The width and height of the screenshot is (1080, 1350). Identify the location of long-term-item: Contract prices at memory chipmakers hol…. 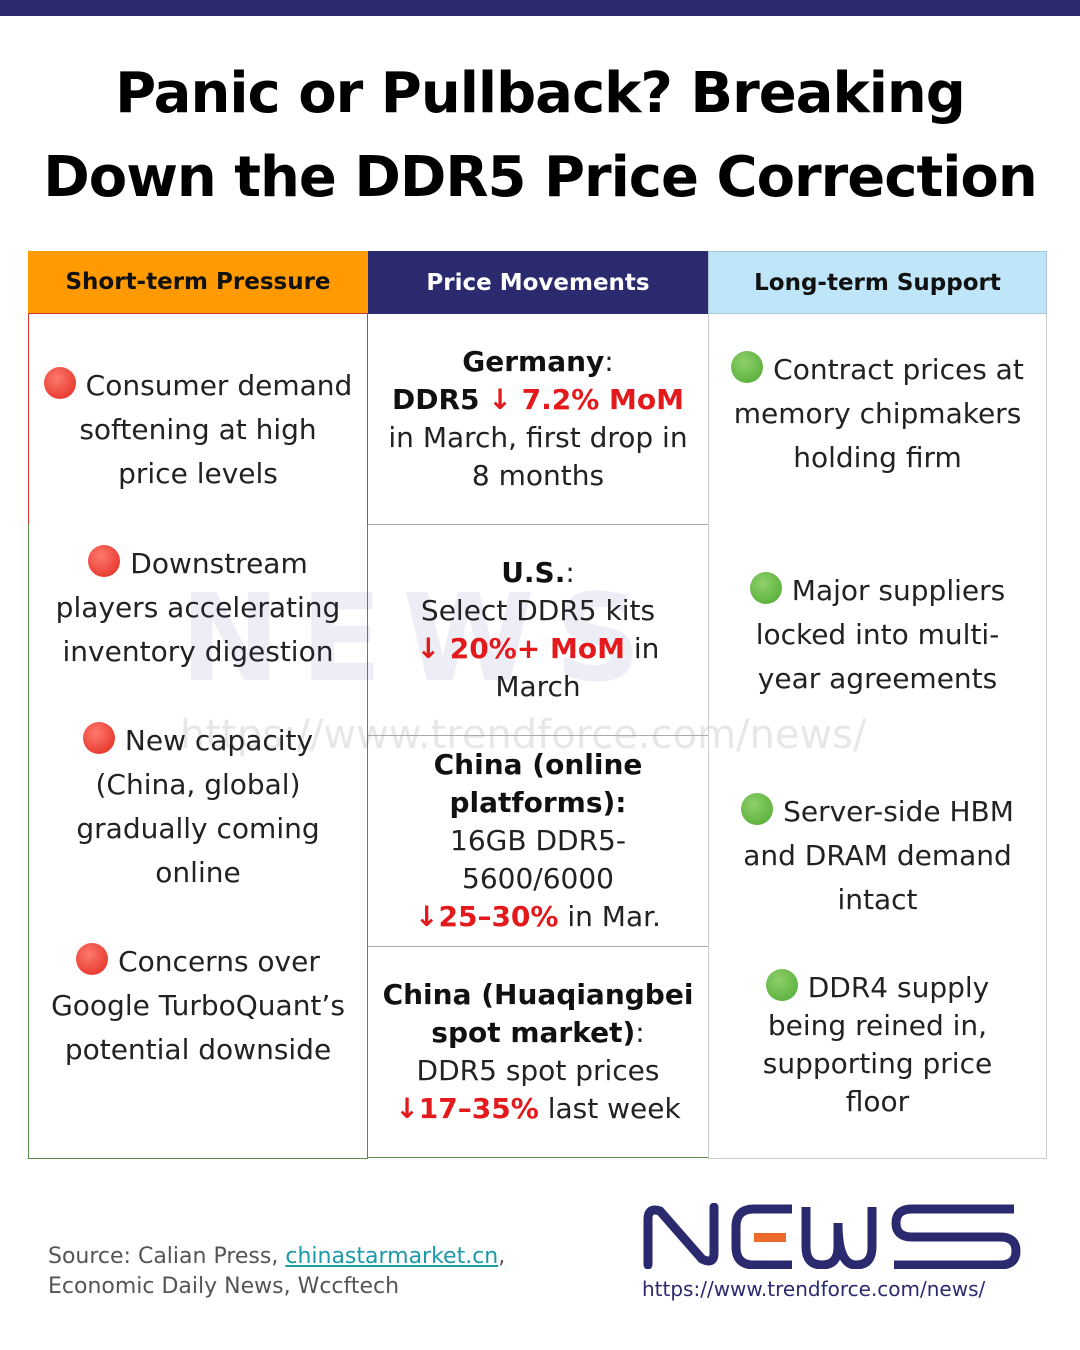
(877, 414).